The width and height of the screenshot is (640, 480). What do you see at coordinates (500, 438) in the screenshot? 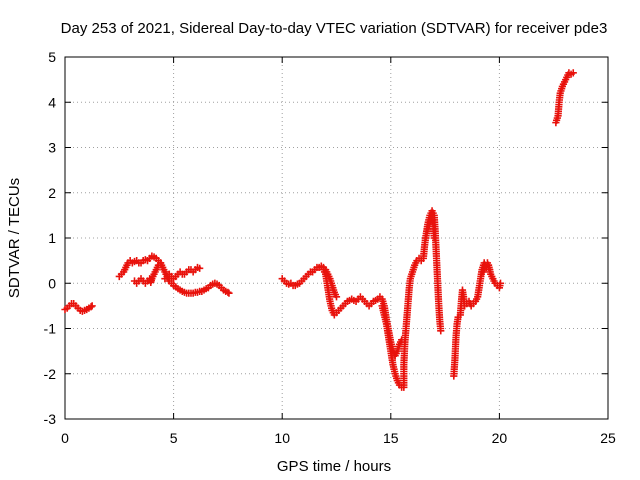
I see `x-tick-label: 20` at bounding box center [500, 438].